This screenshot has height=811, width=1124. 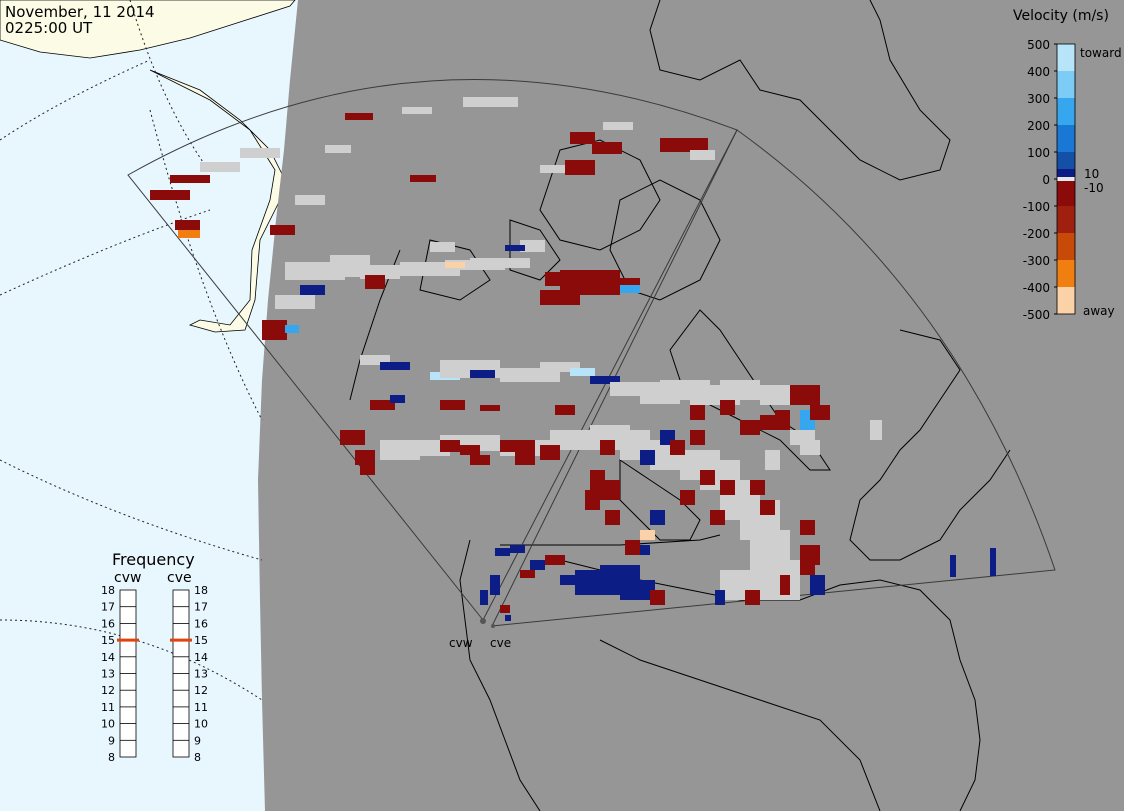 What do you see at coordinates (189, 674) in the screenshot?
I see `frequency-scale-cve: 18 17 16 15 14 13 12 11 10 9 8` at bounding box center [189, 674].